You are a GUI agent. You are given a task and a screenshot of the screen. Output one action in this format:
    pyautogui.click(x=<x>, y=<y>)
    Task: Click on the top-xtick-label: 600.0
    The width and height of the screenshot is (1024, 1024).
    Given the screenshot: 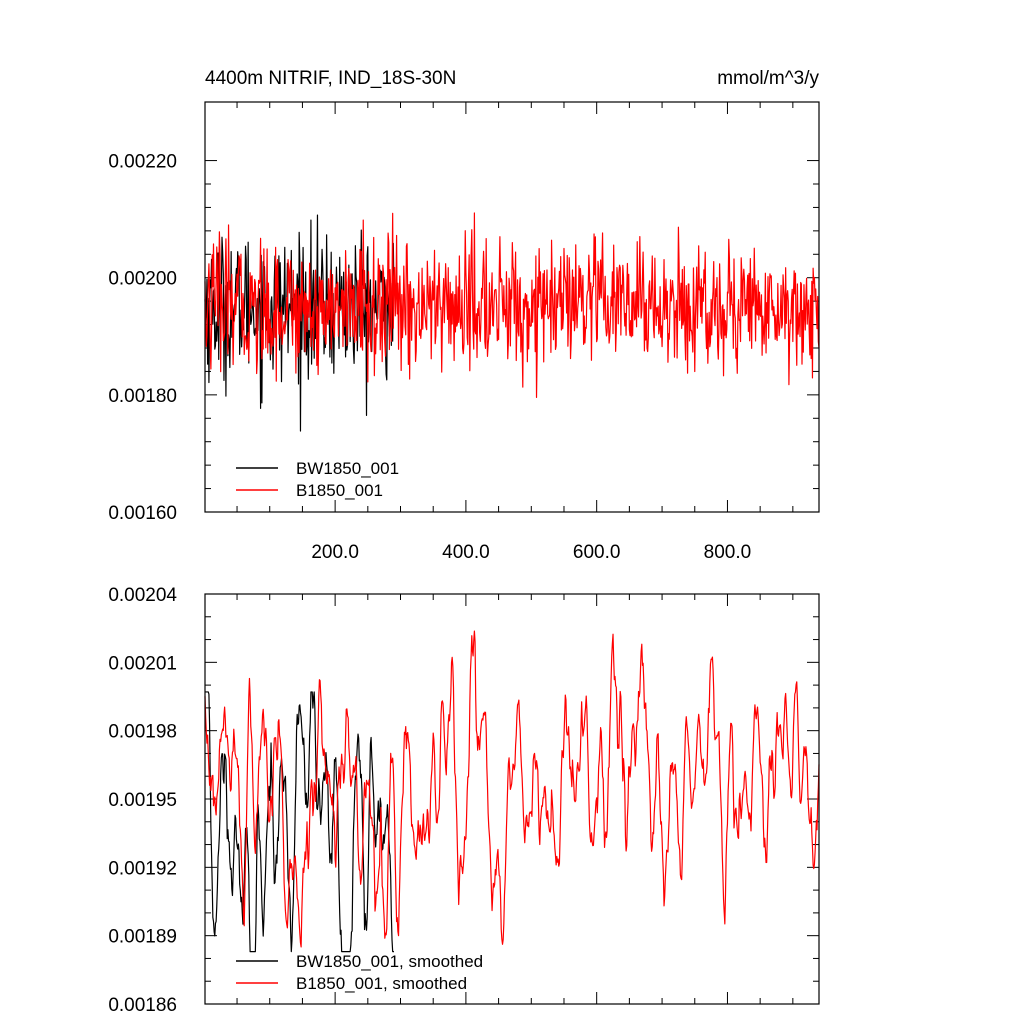 What is the action you would take?
    pyautogui.click(x=597, y=552)
    